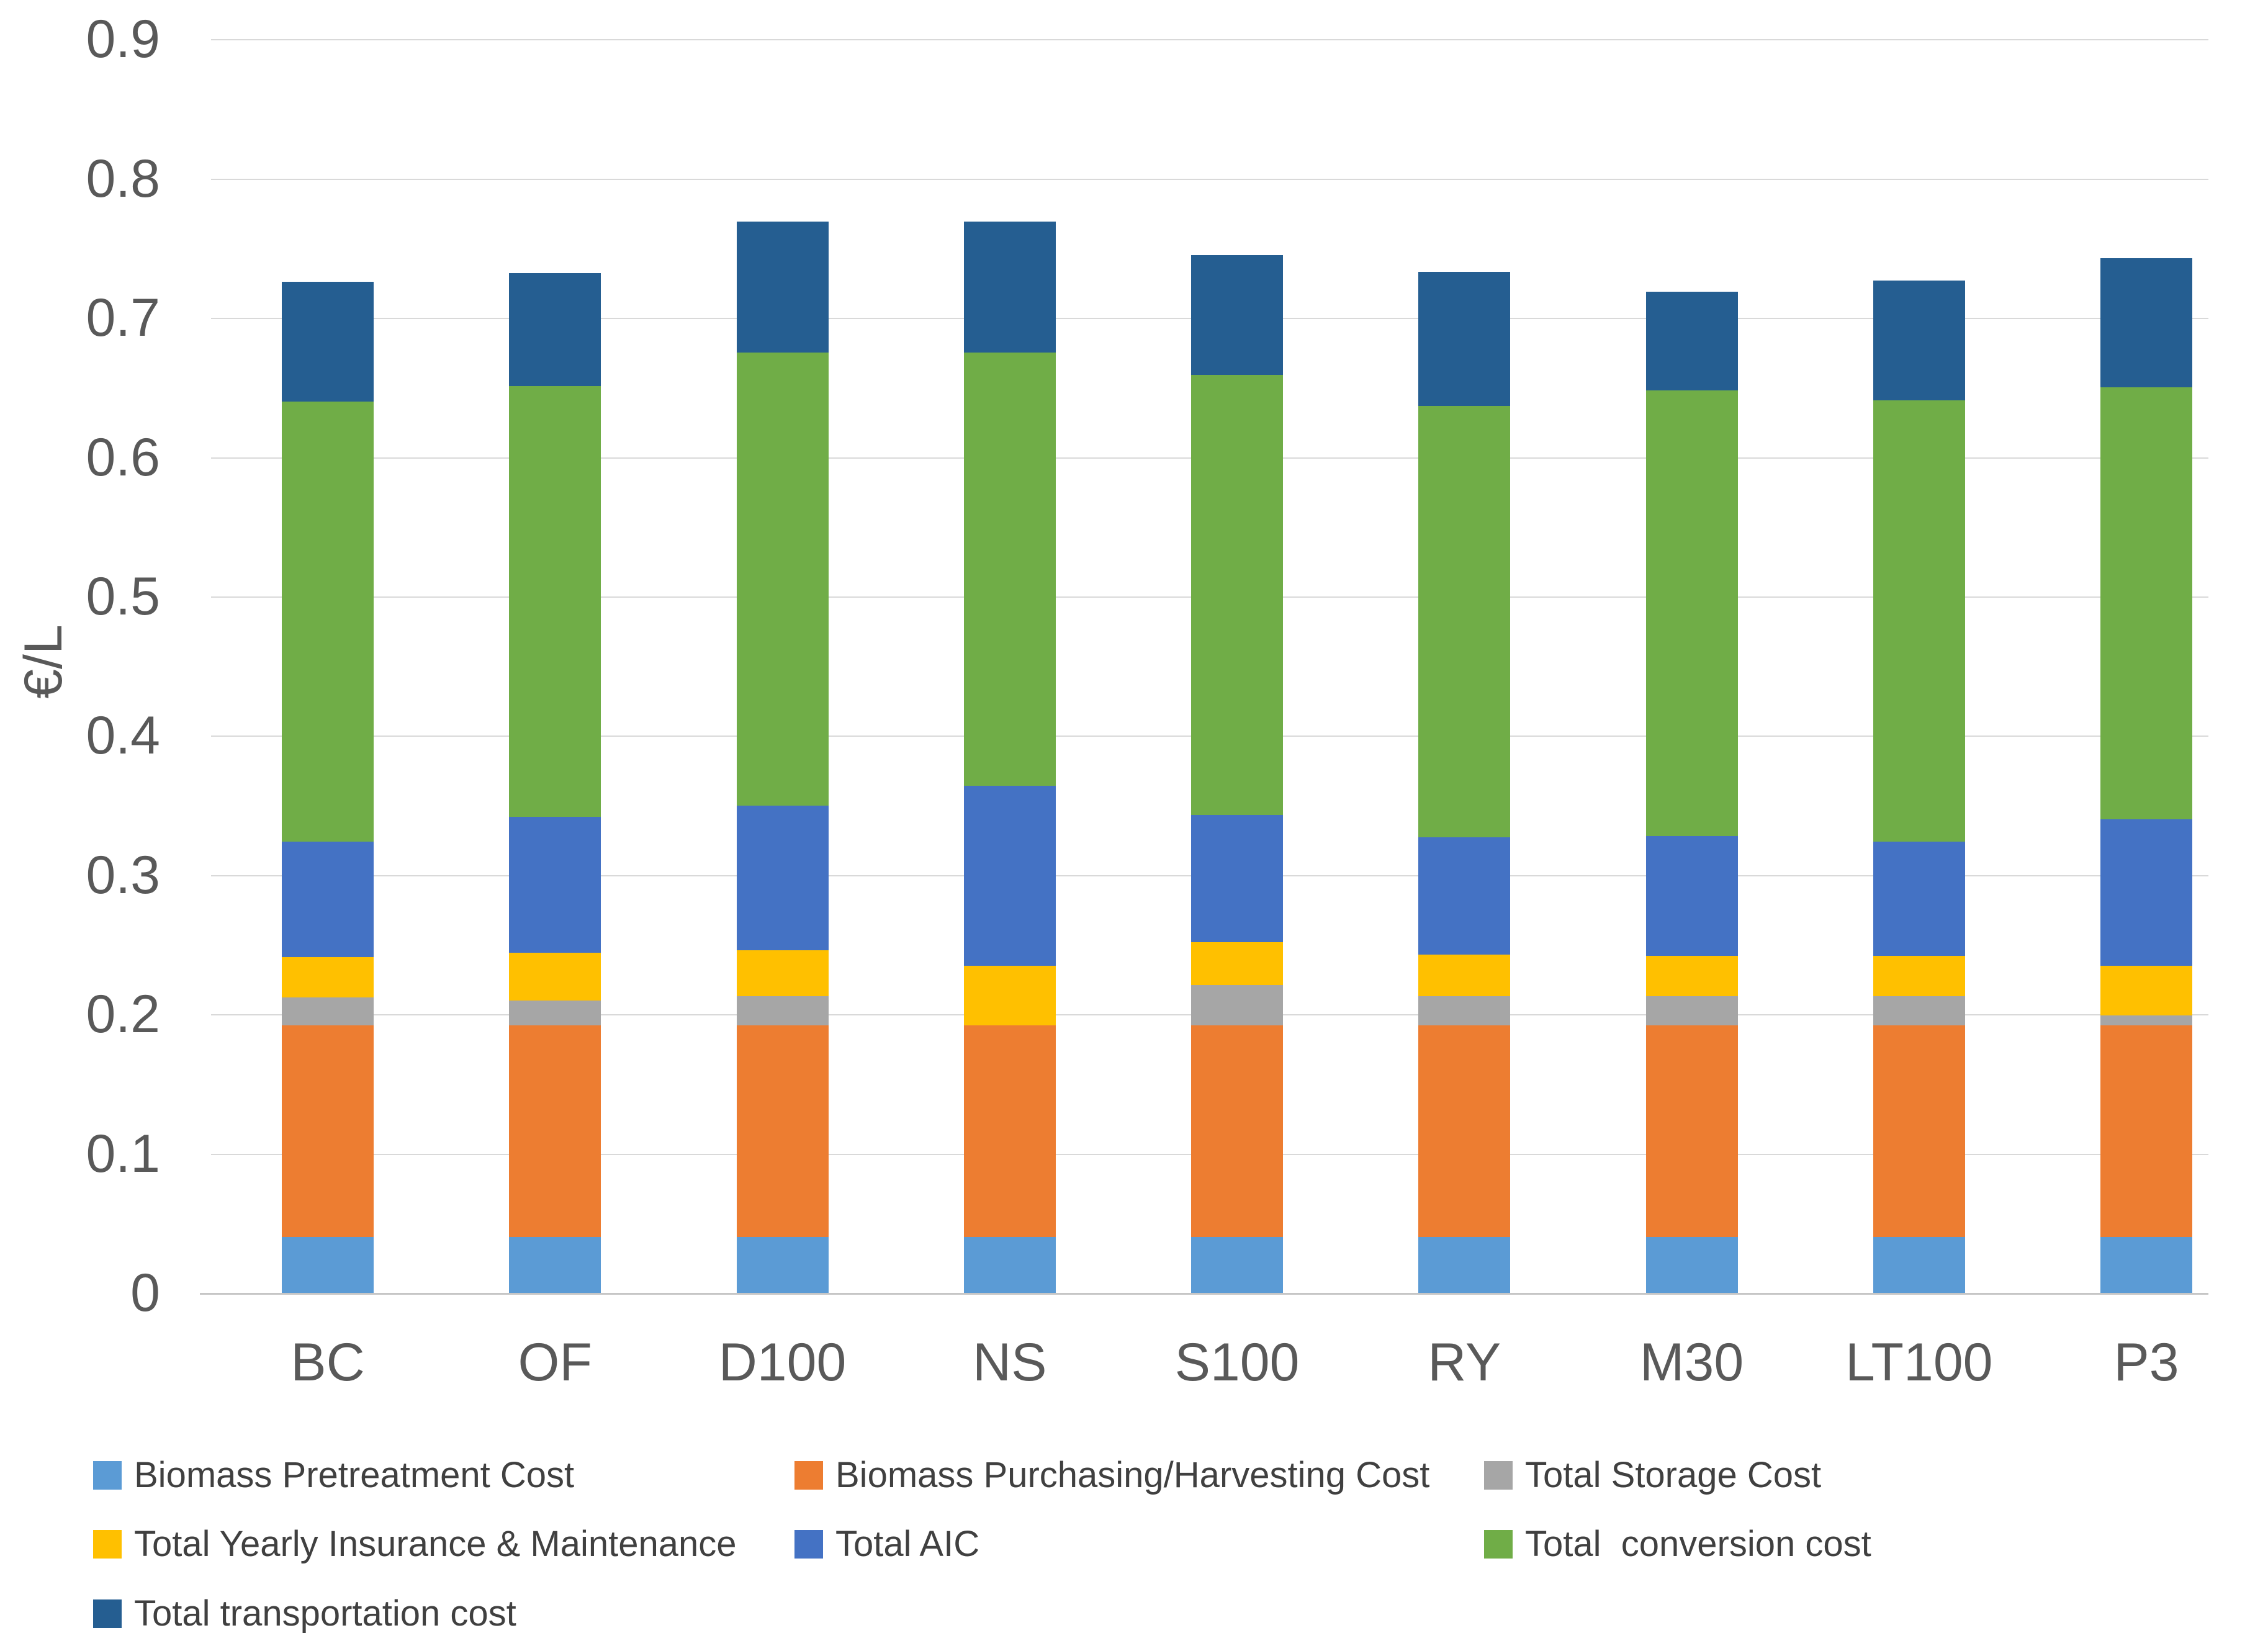  Describe the element at coordinates (123, 179) in the screenshot. I see `y-tick-label: 0.8` at that location.